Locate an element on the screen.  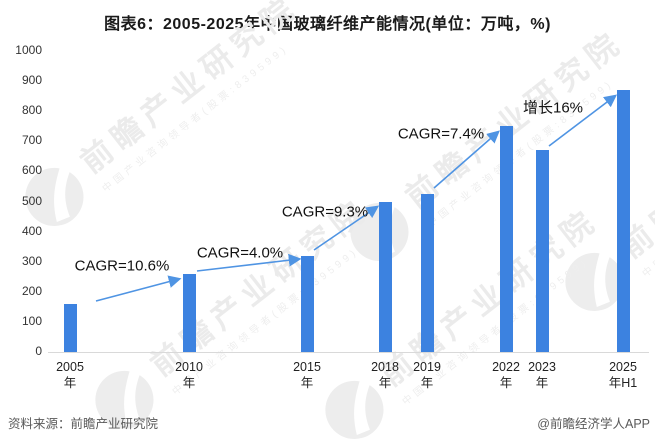
x-tick-label-2015: 2015 年 is located at coordinates (307, 375).